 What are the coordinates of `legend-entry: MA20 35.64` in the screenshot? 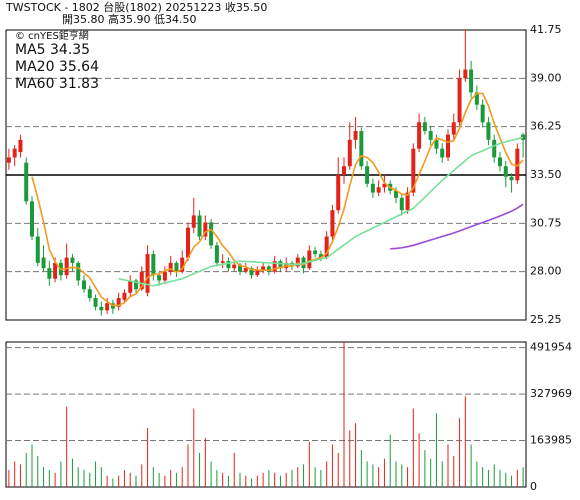 It's located at (57, 67).